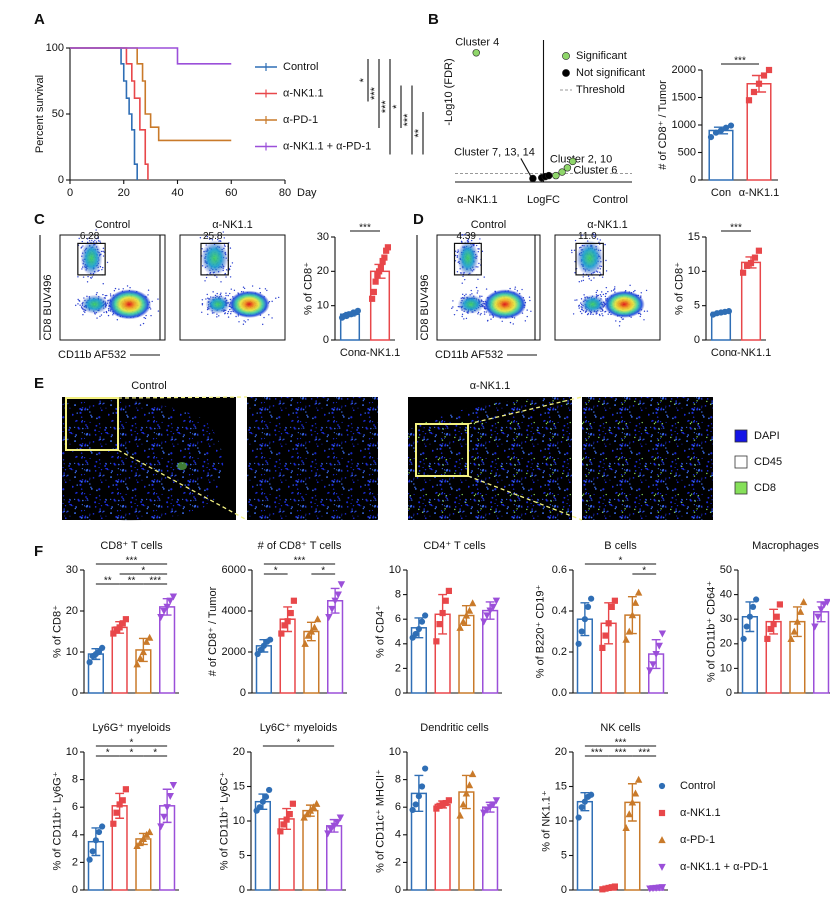  Describe the element at coordinates (262, 845) in the screenshot. I see `bar` at that location.